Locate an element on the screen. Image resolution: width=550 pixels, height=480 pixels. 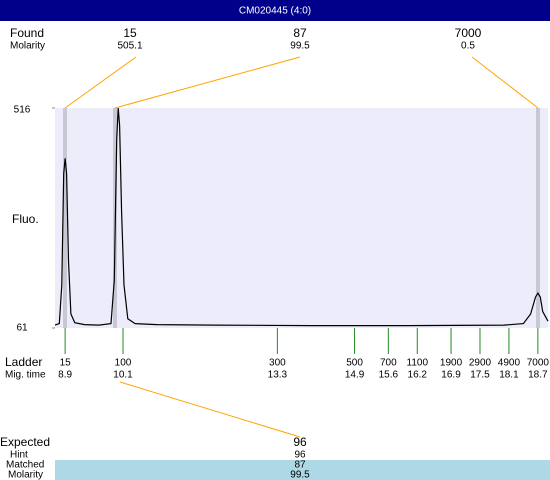
ladder-mig-time: 17.5 is located at coordinates (480, 375).